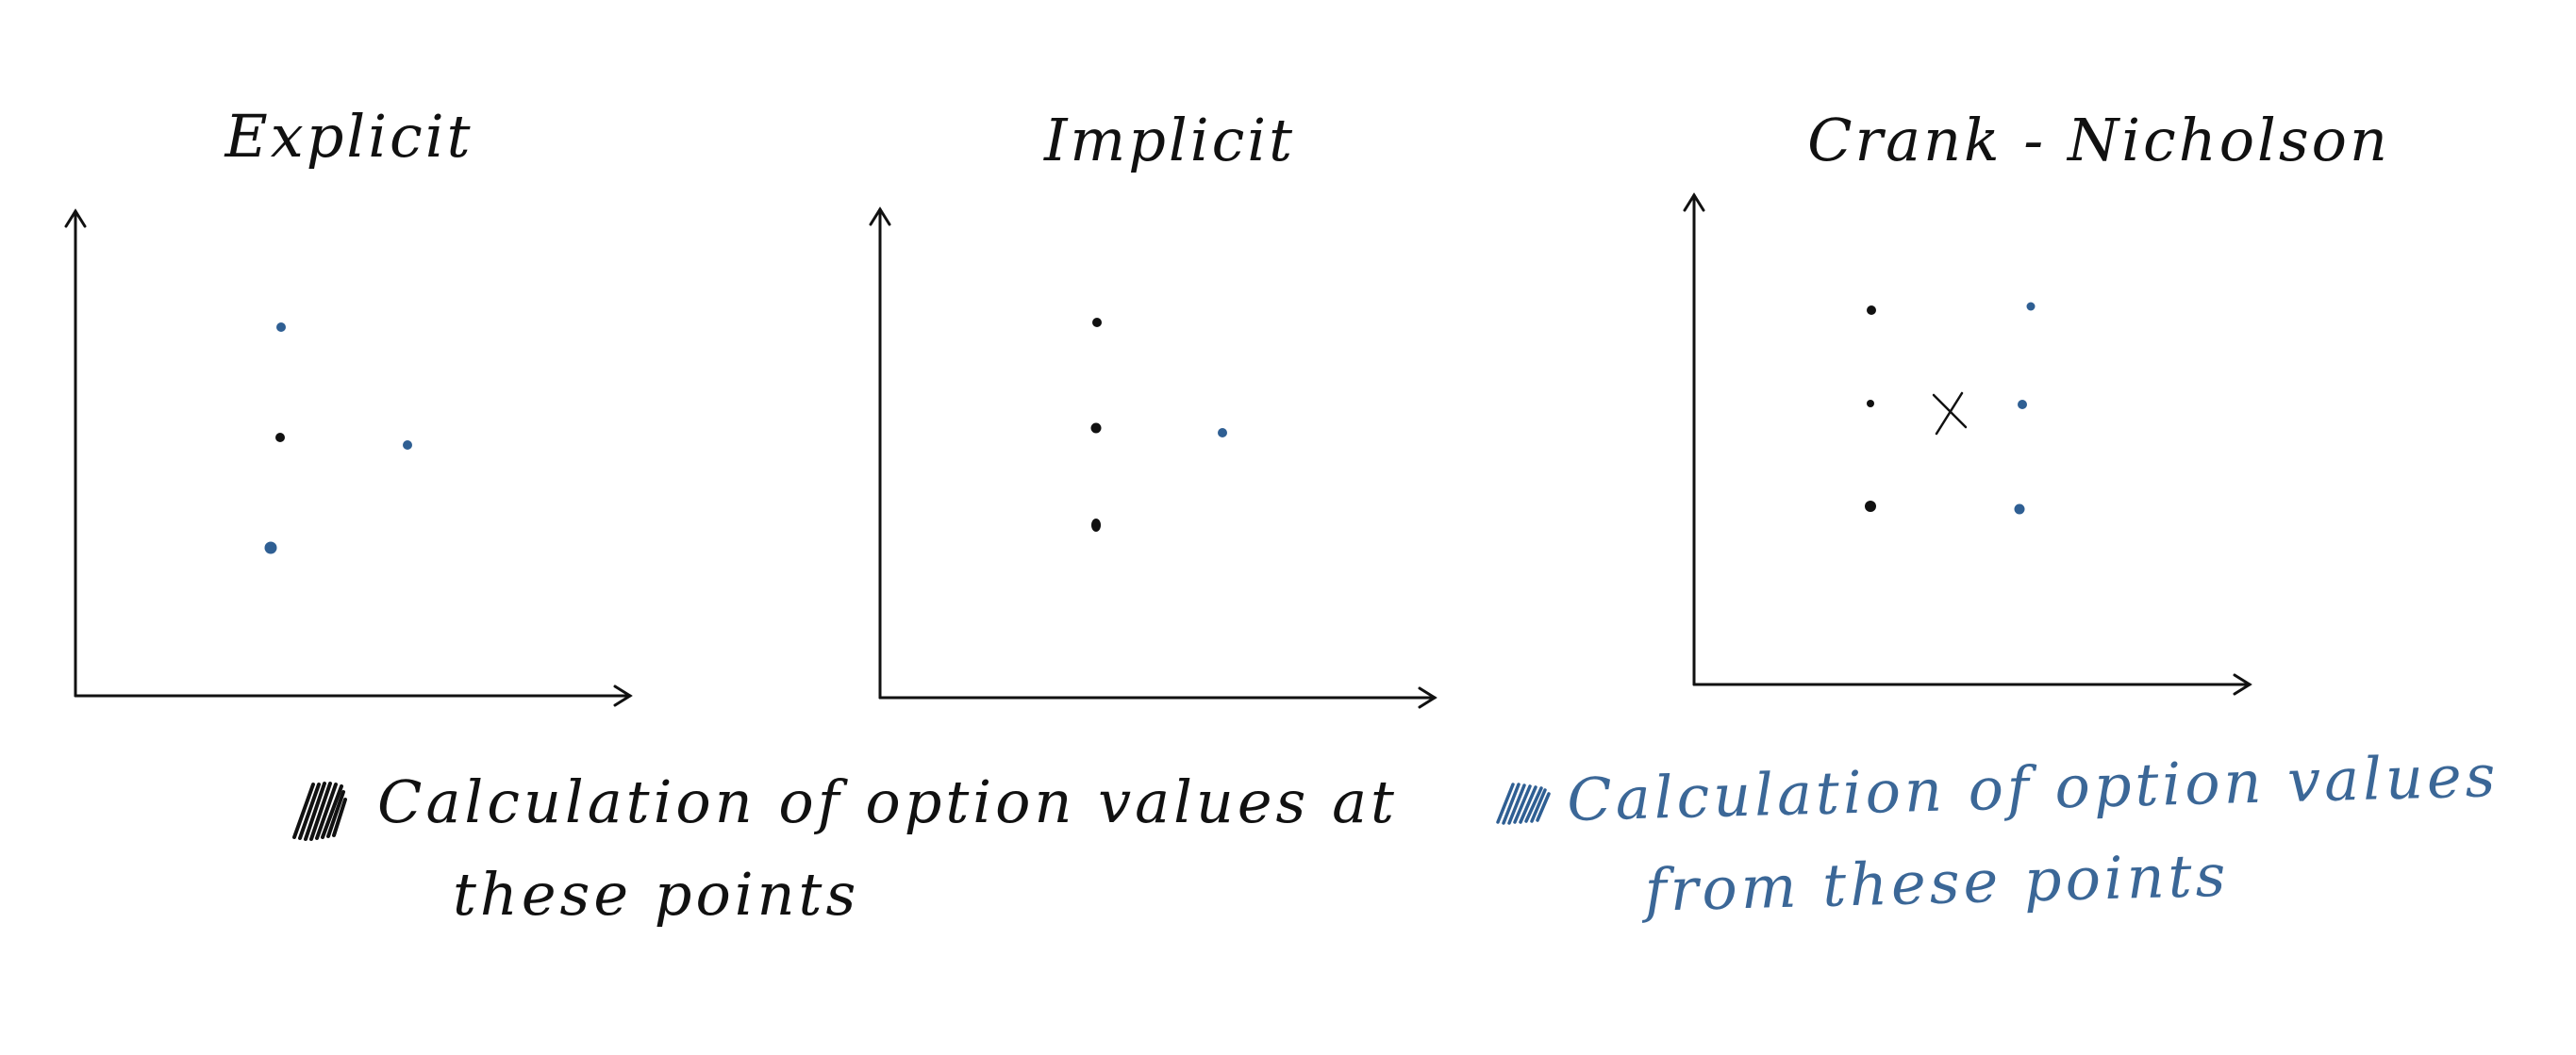 Image resolution: width=2576 pixels, height=1055 pixels. I want to click on crank-nicholson-panel, so click(1967, 444).